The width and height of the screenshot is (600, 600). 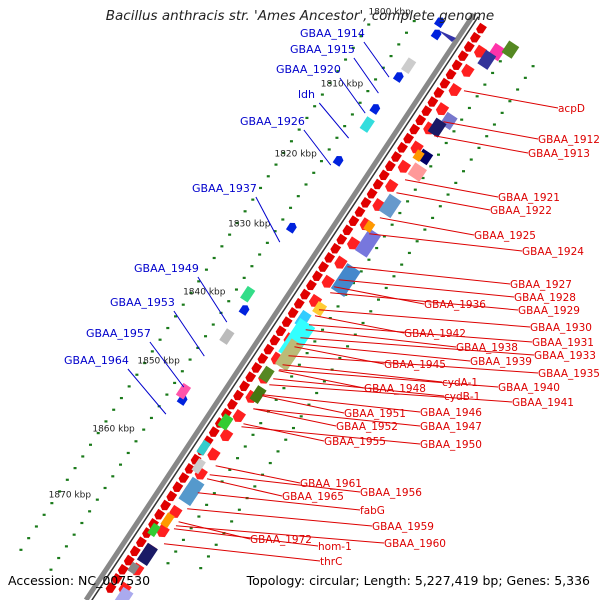 What do you see at coordinates (462, 397) in the screenshot?
I see `gene-label-right: cydB-1` at bounding box center [462, 397].